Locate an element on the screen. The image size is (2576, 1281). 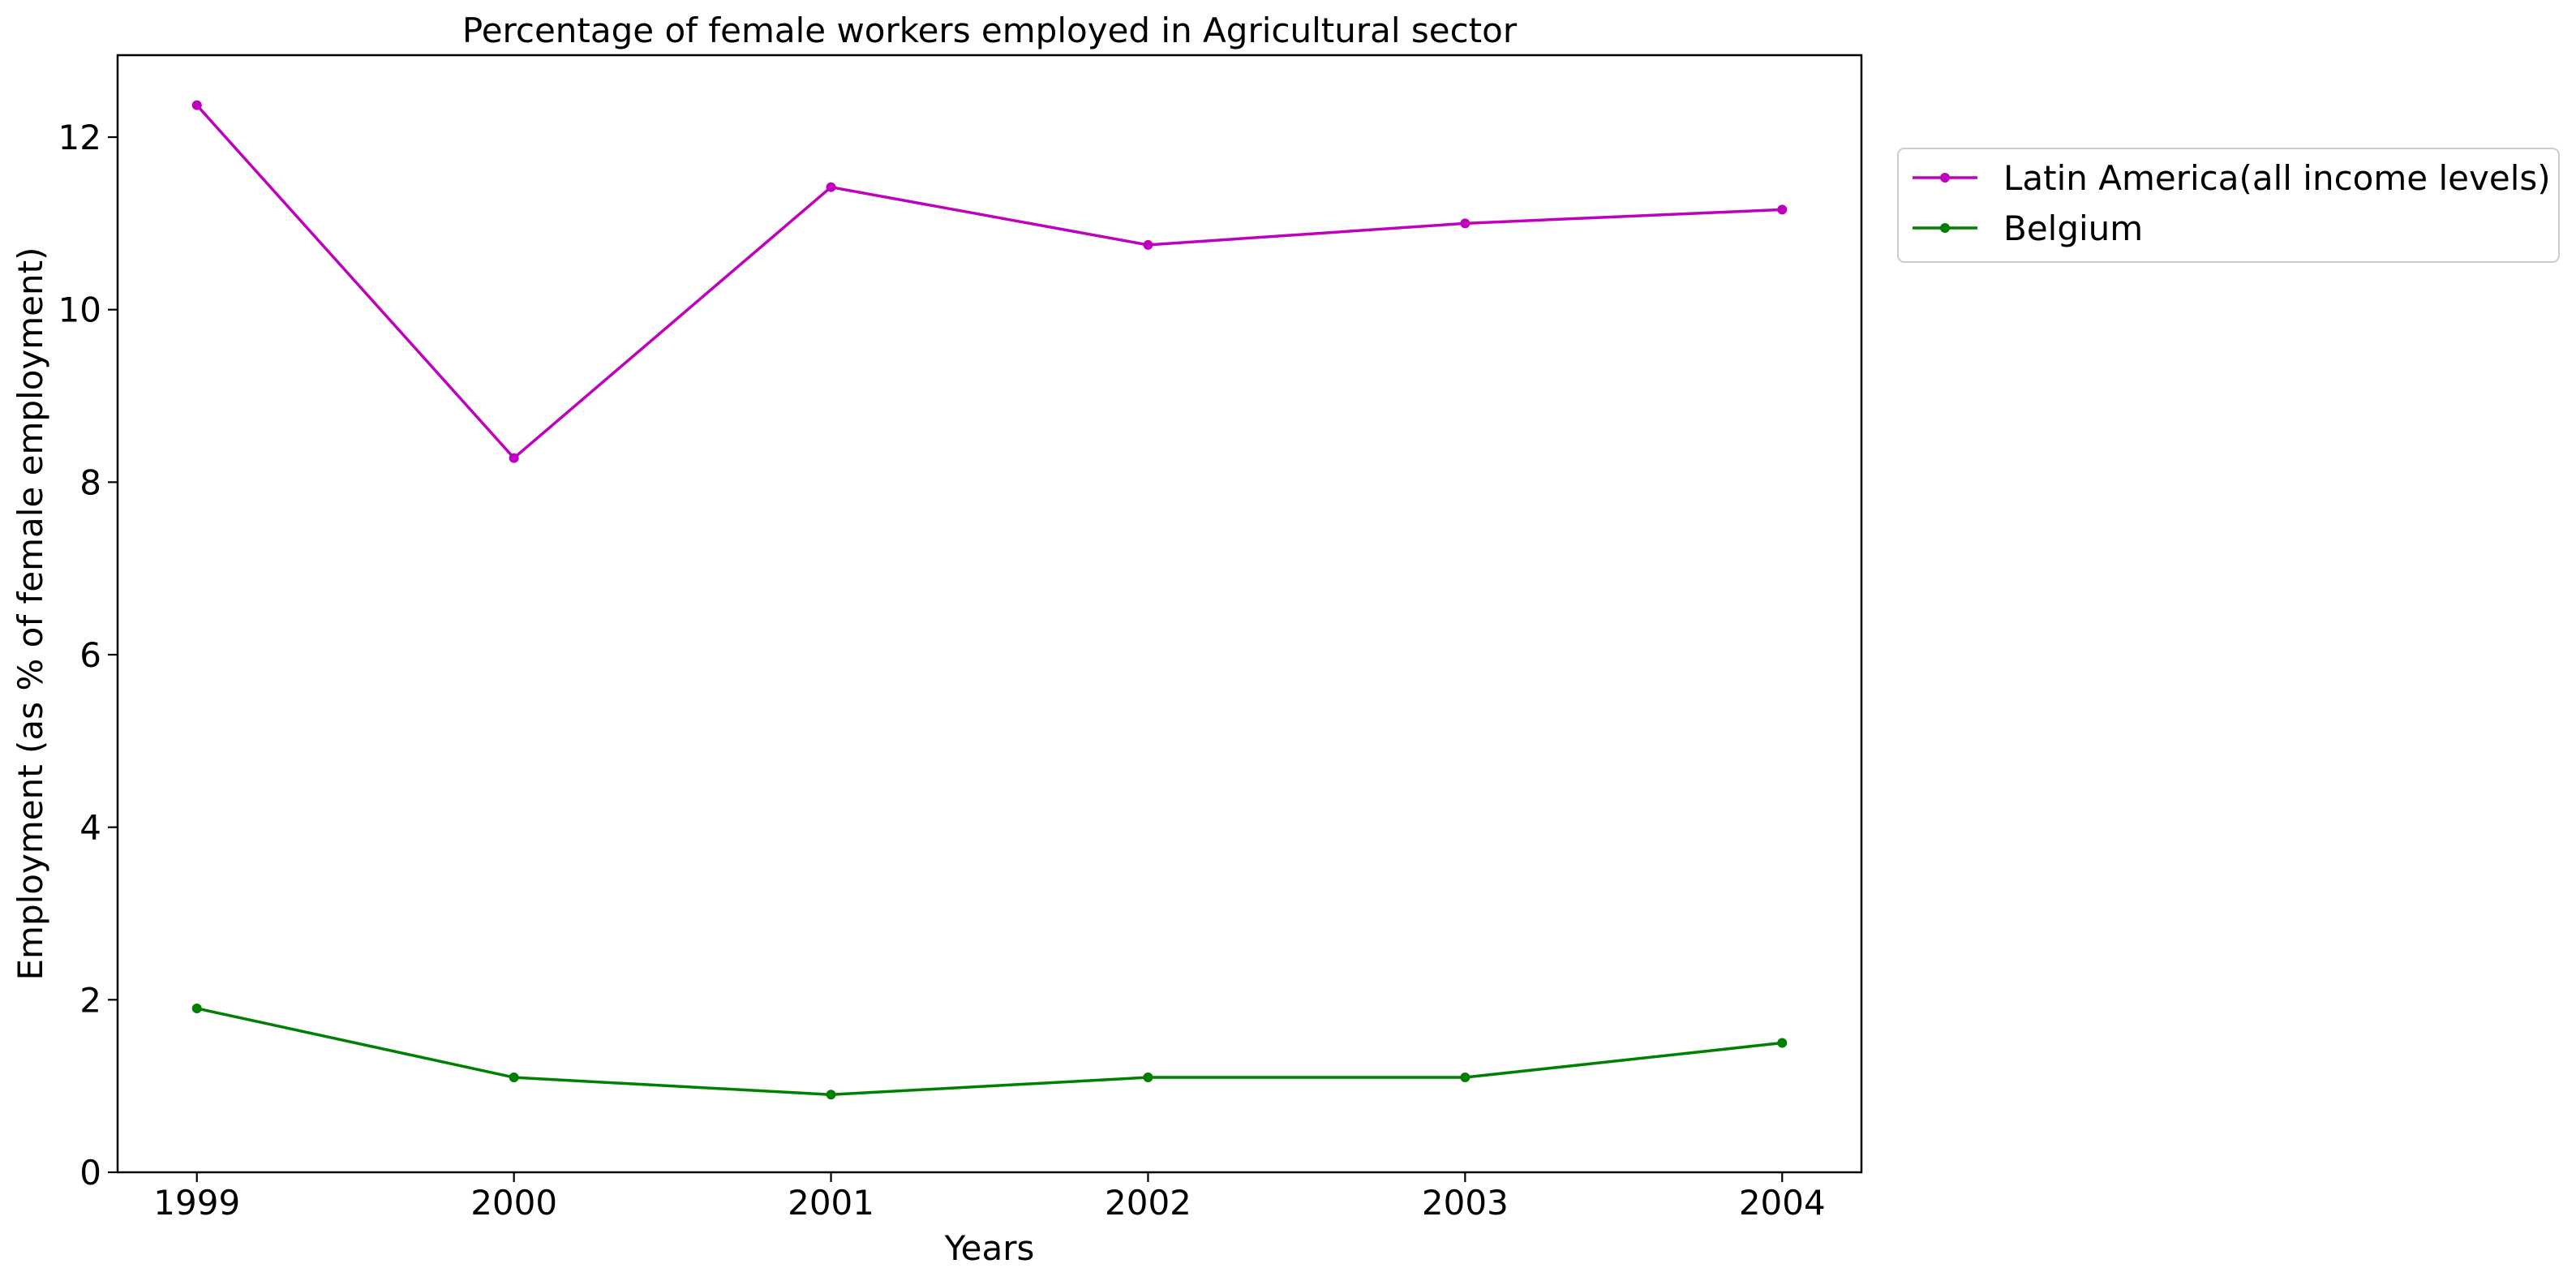
legend: Latin America(all income levels) Belgium is located at coordinates (2228, 205).